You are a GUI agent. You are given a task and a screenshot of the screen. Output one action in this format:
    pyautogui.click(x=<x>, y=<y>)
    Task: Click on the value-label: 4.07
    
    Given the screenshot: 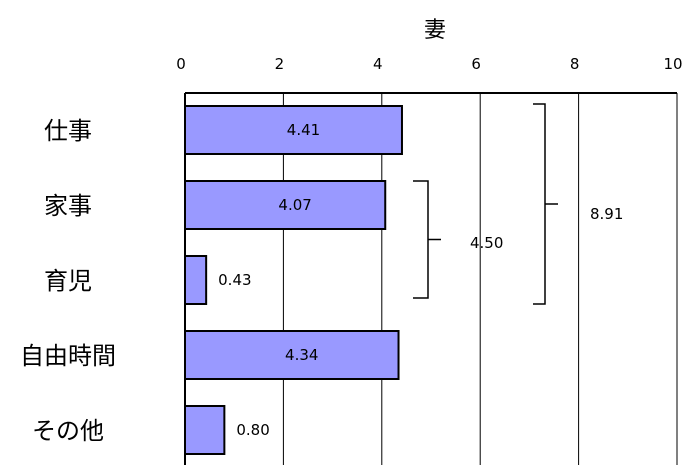 What is the action you would take?
    pyautogui.click(x=294, y=205)
    